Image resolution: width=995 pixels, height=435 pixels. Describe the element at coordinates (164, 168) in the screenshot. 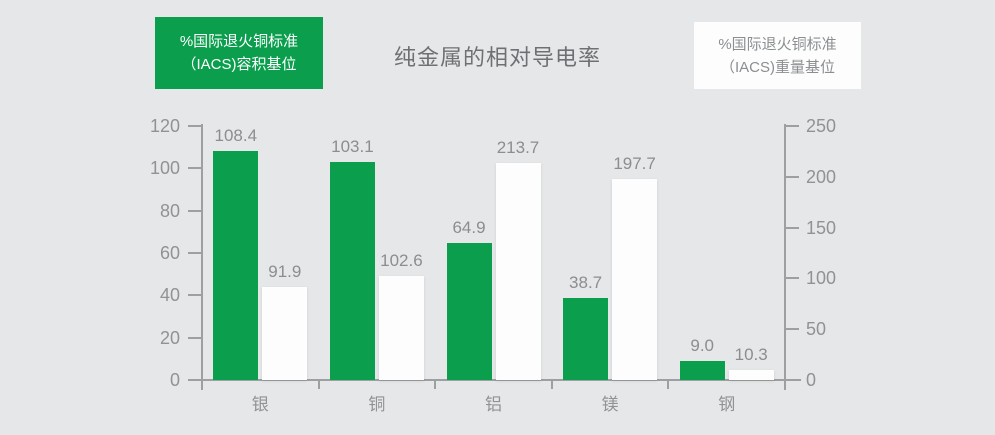

I see `left-axis-tick-label: 100` at that location.